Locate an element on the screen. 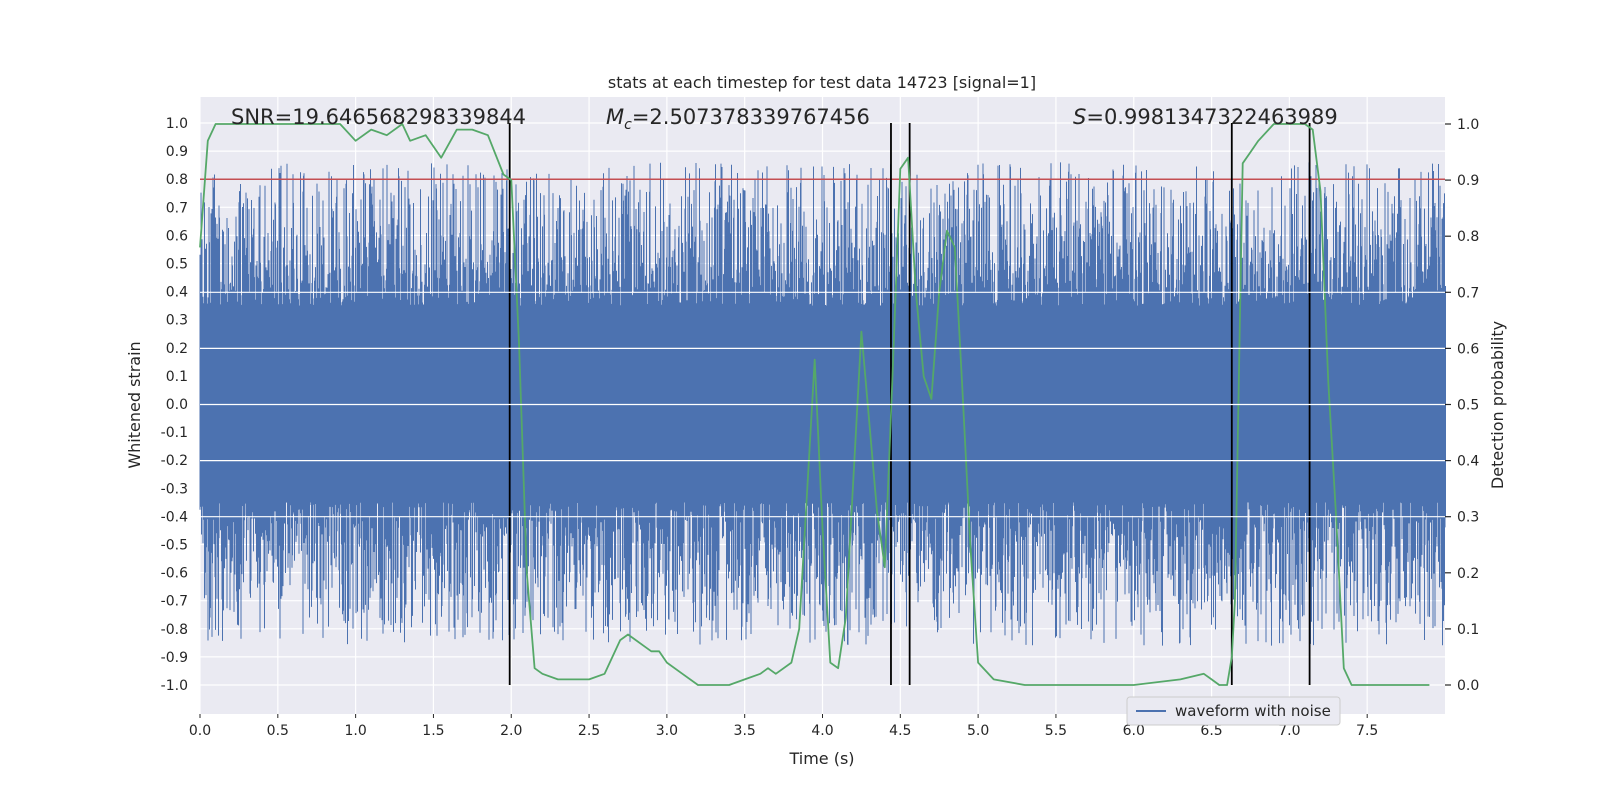 Image resolution: width=1600 pixels, height=800 pixels. s-symbol: S is located at coordinates (1079, 117).